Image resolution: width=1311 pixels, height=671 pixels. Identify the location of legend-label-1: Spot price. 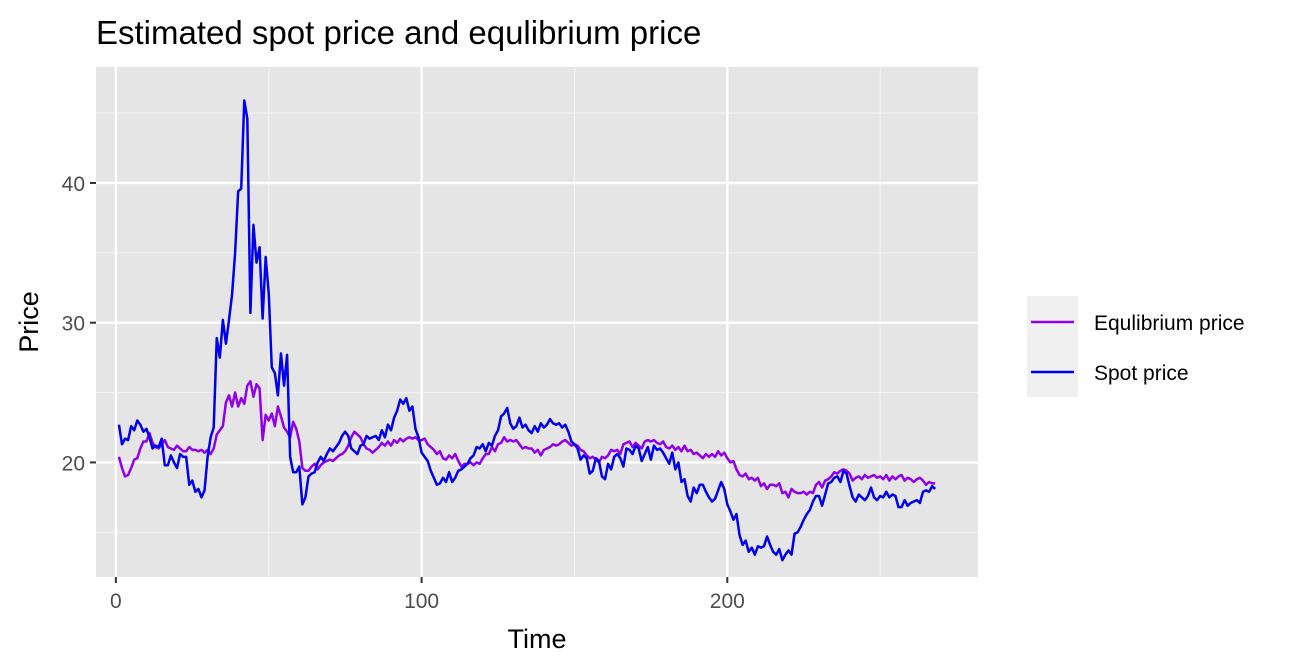
(1141, 373).